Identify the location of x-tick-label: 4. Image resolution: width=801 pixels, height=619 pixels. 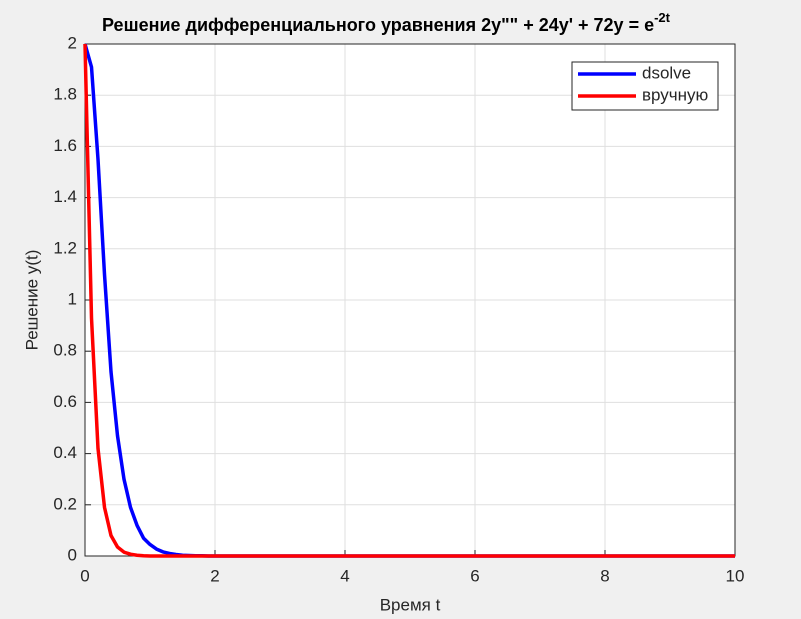
(344, 575).